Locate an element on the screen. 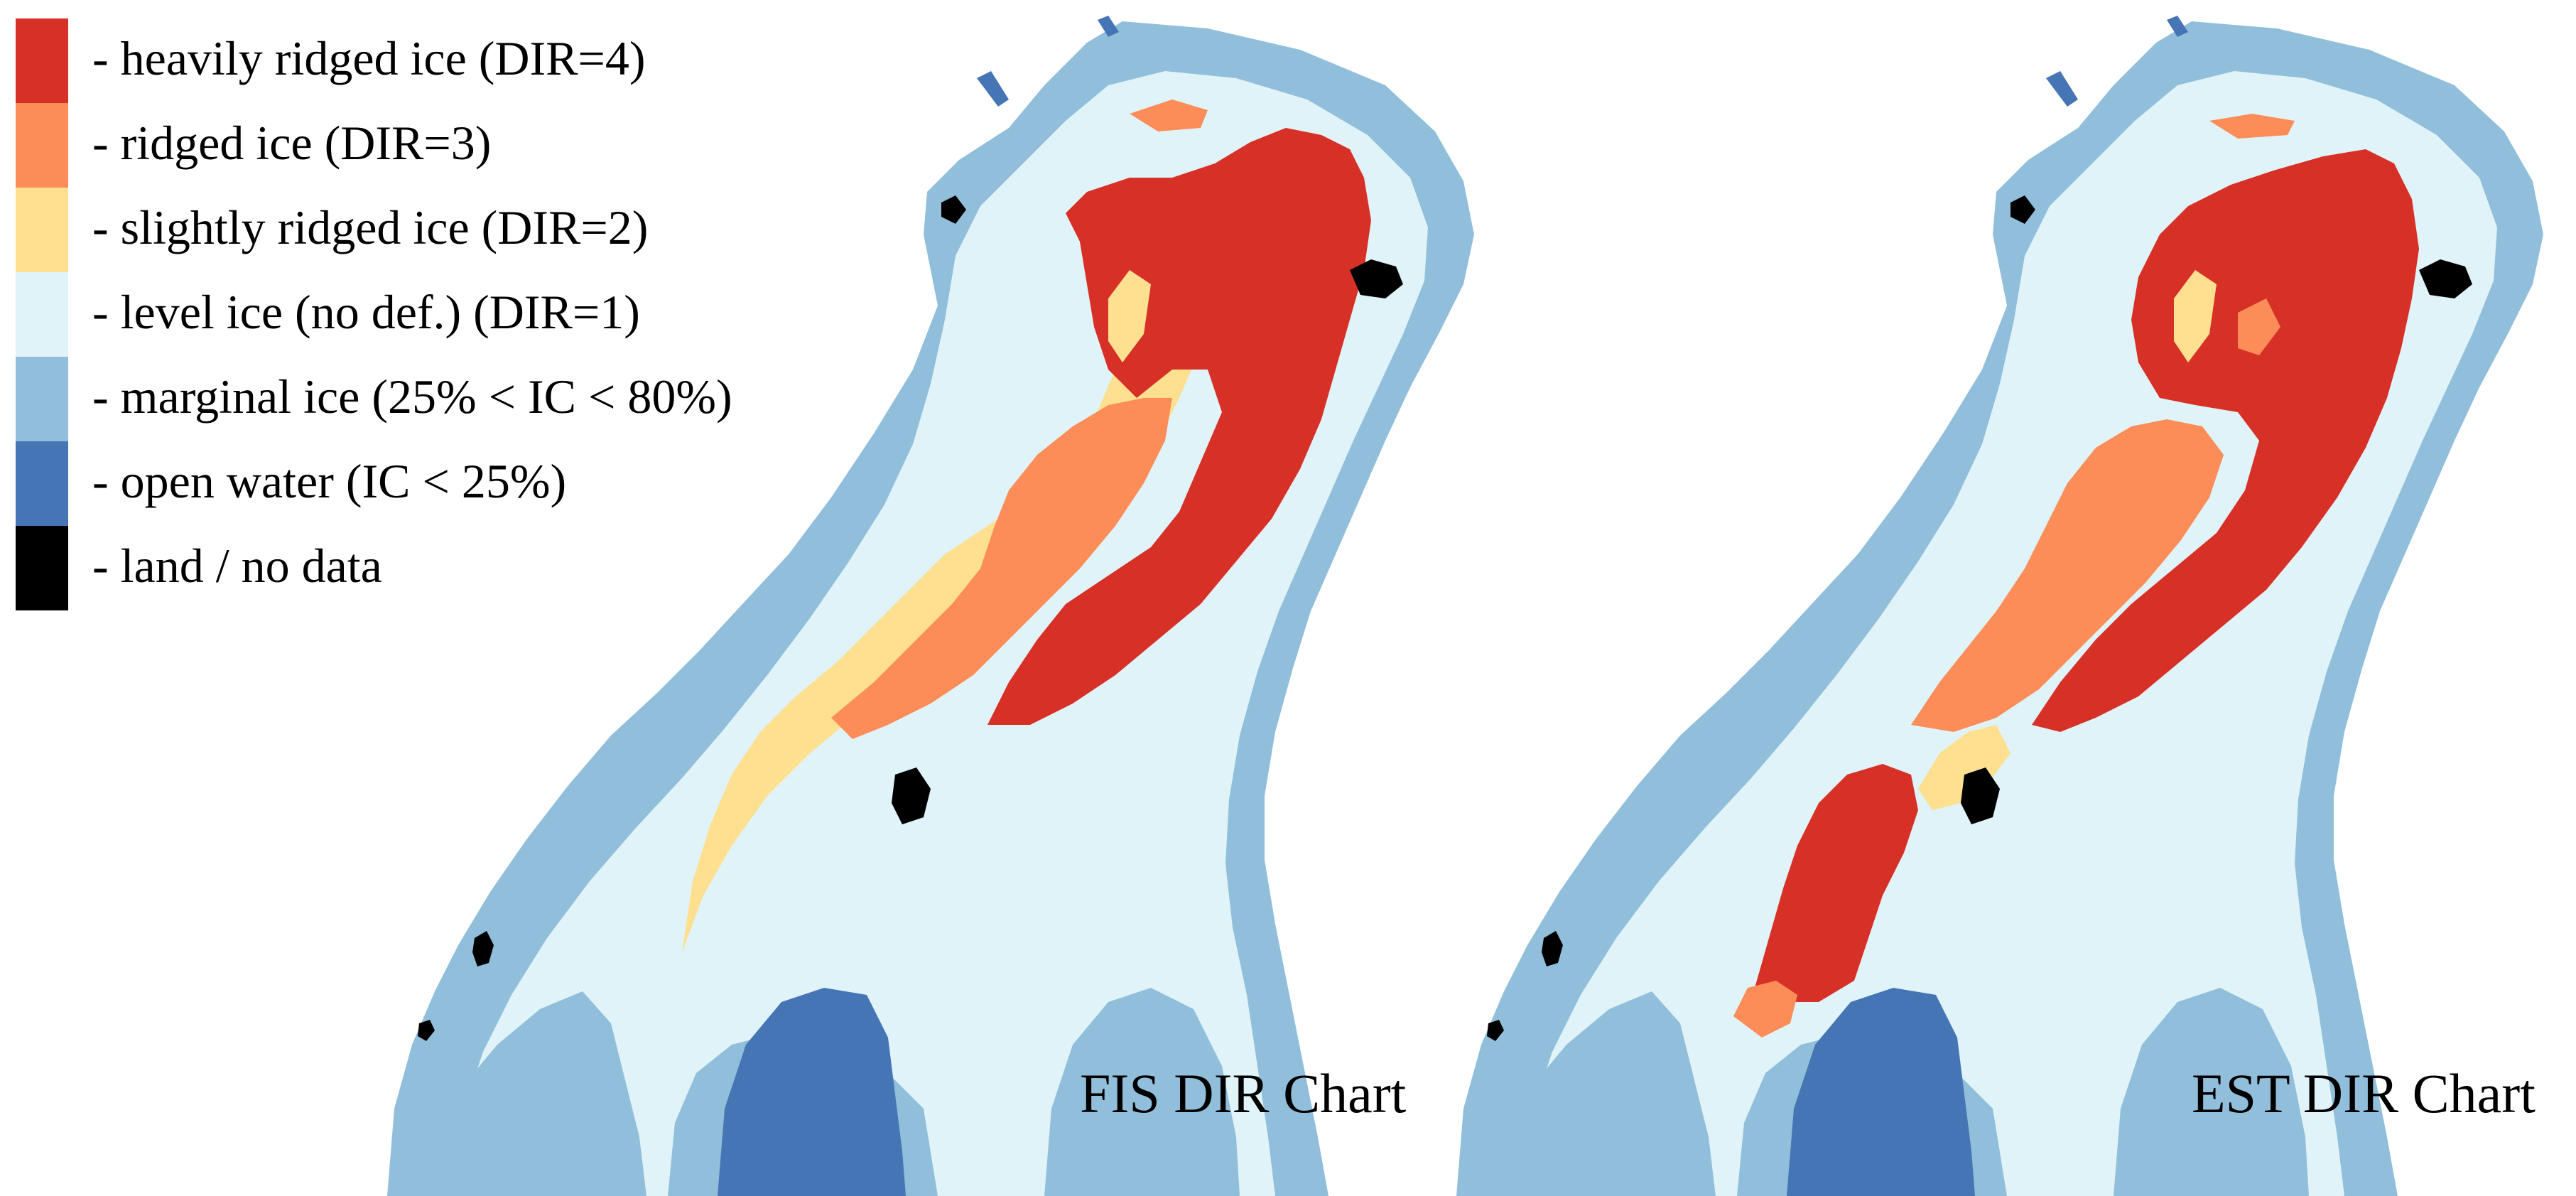 This screenshot has height=1196, width=2576. est-ridged-ice-strip is located at coordinates (2252, 126).